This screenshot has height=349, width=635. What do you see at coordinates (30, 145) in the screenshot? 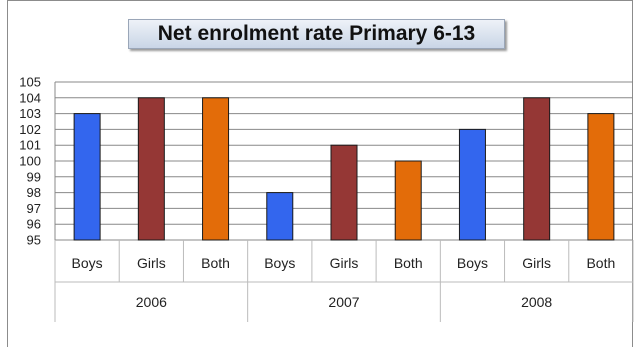
I see `y-tick-label: 101` at bounding box center [30, 145].